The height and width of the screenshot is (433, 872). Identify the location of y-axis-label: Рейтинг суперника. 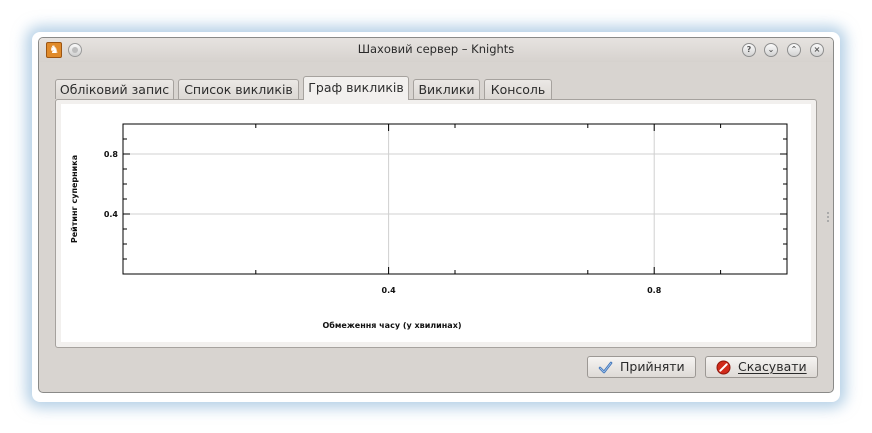
(74, 199).